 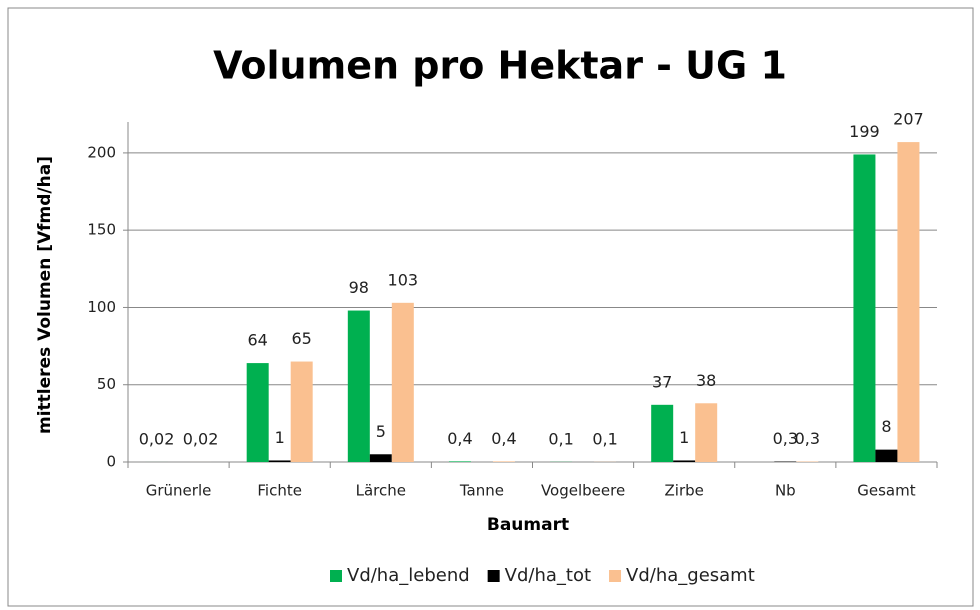 What do you see at coordinates (886, 491) in the screenshot?
I see `x-tick-label: Gesamt` at bounding box center [886, 491].